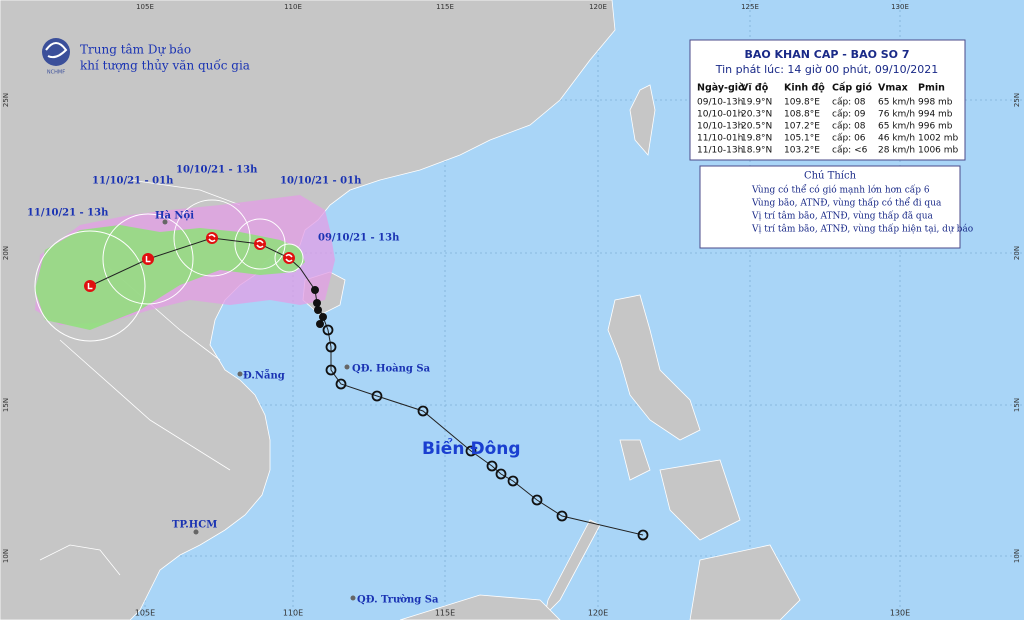 This screenshot has width=1024, height=620. I want to click on legend-item: Vị trí tâm bão, ATNĐ, vùng thấp đã qua, so click(842, 216).